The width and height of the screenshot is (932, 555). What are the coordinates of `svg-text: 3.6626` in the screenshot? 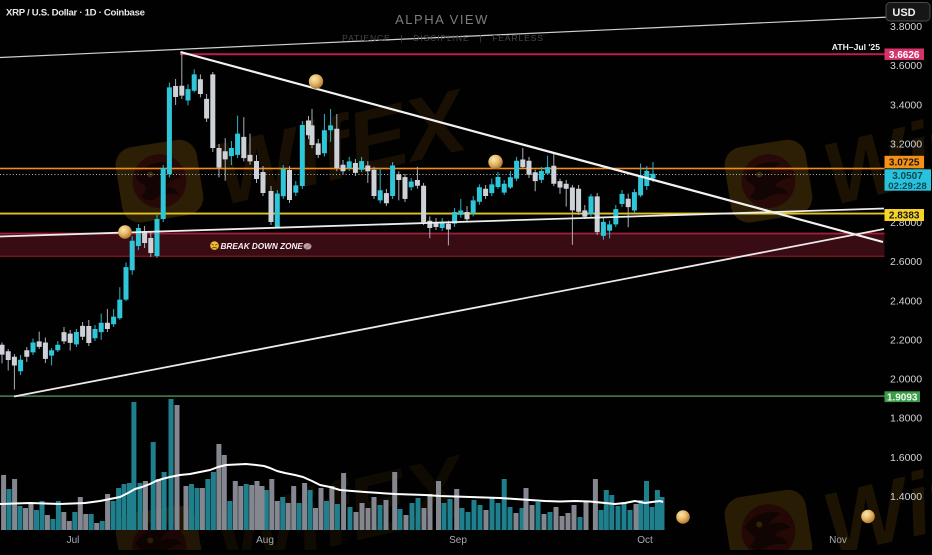 It's located at (904, 55).